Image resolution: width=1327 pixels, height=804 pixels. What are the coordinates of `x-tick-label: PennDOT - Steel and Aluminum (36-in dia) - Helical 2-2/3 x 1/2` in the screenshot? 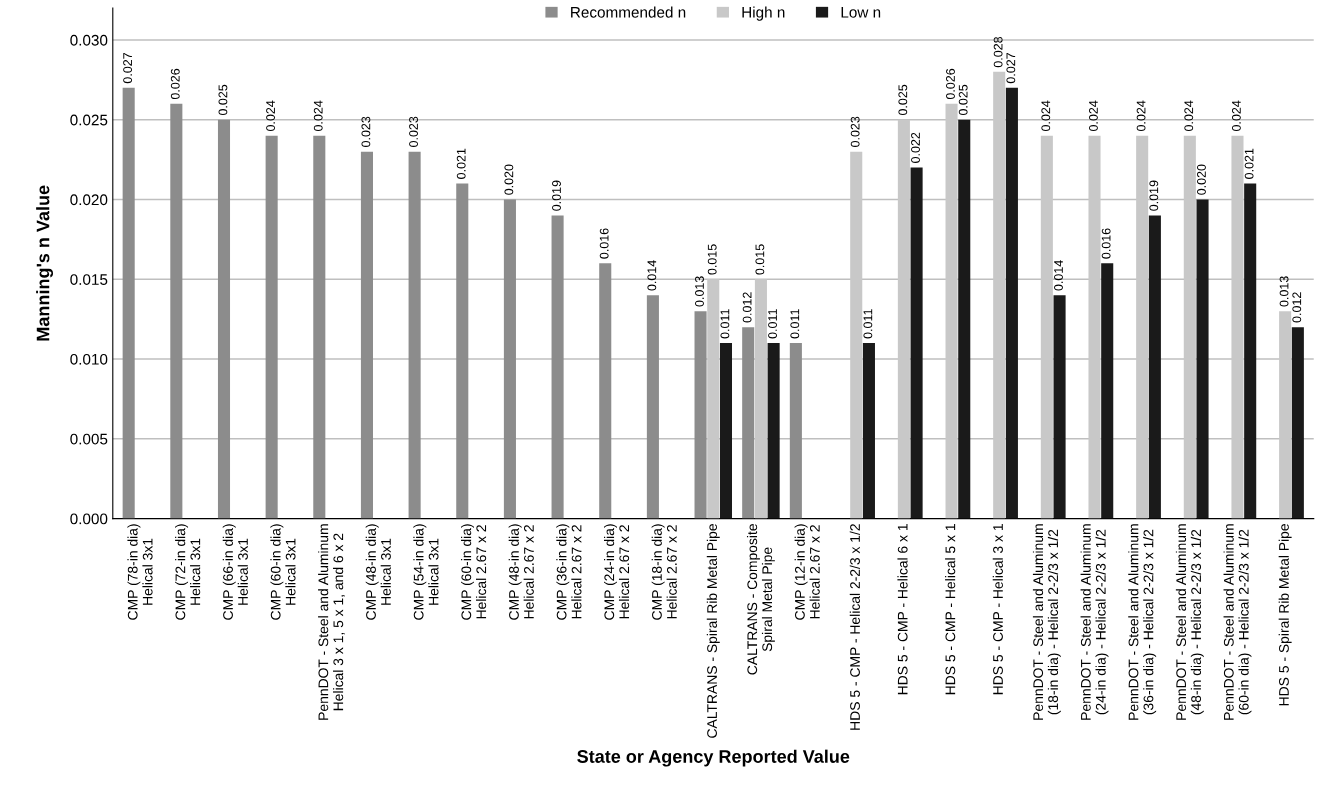 It's located at (1142, 622).